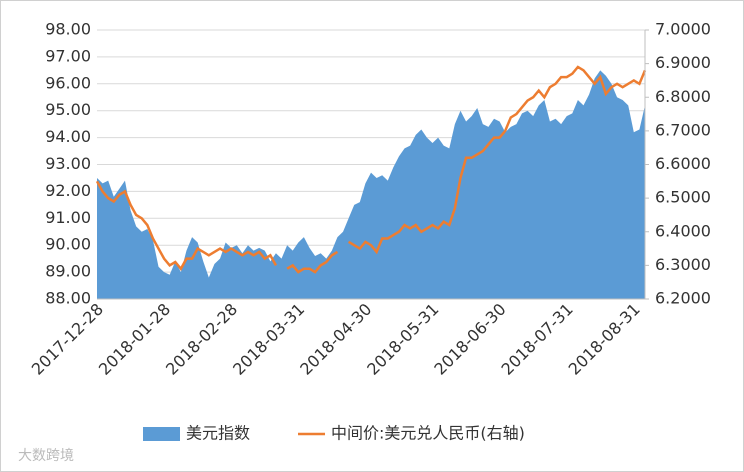  I want to click on legend-label: 中间价:美元兑人民币(右轴), so click(428, 433).